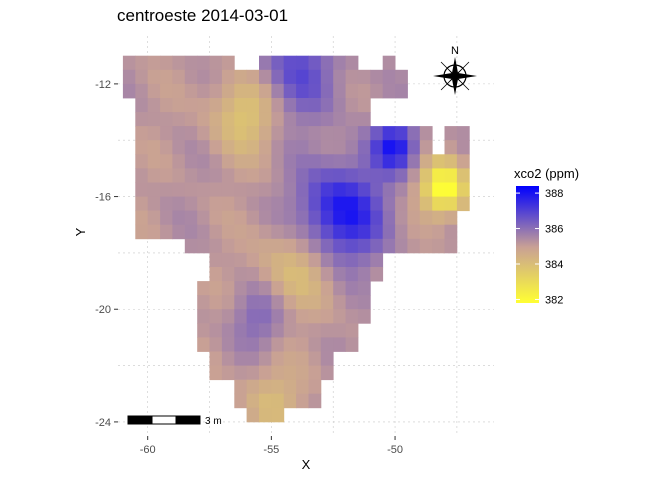  I want to click on y-tick-label: -16, so click(103, 198).